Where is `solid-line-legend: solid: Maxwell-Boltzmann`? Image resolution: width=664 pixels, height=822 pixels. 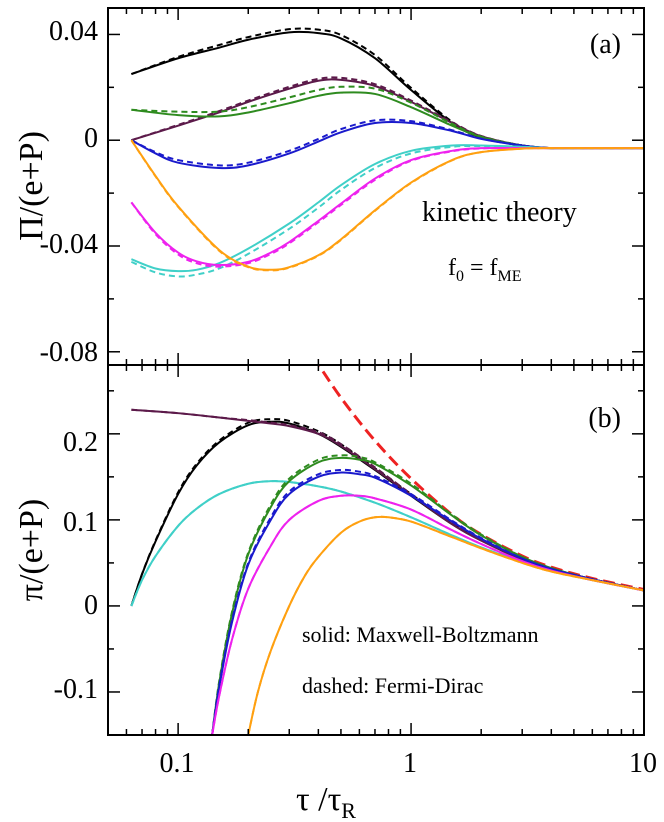
solid-line-legend: solid: Maxwell-Boltzmann is located at coordinates (420, 634).